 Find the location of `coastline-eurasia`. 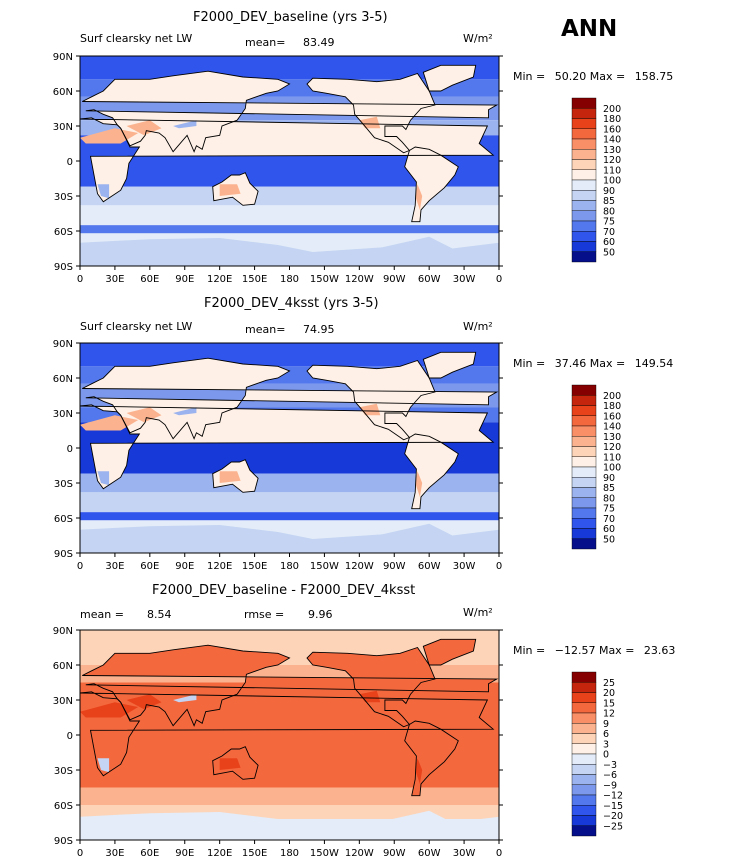

coastline-eurasia is located at coordinates (290, 685).